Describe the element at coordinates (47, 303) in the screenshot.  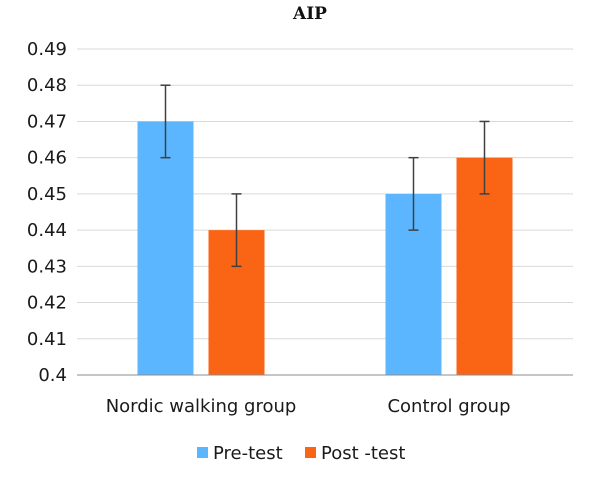
I see `y-tick-label: 0.42` at that location.